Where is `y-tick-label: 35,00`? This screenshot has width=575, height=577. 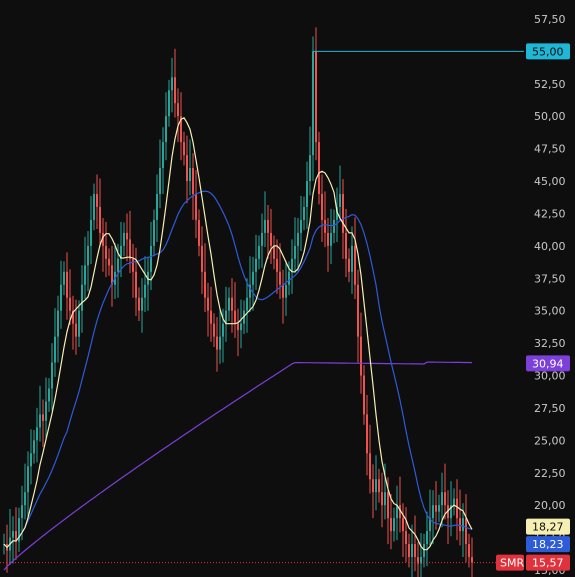 y-tick-label: 35,00 is located at coordinates (550, 311).